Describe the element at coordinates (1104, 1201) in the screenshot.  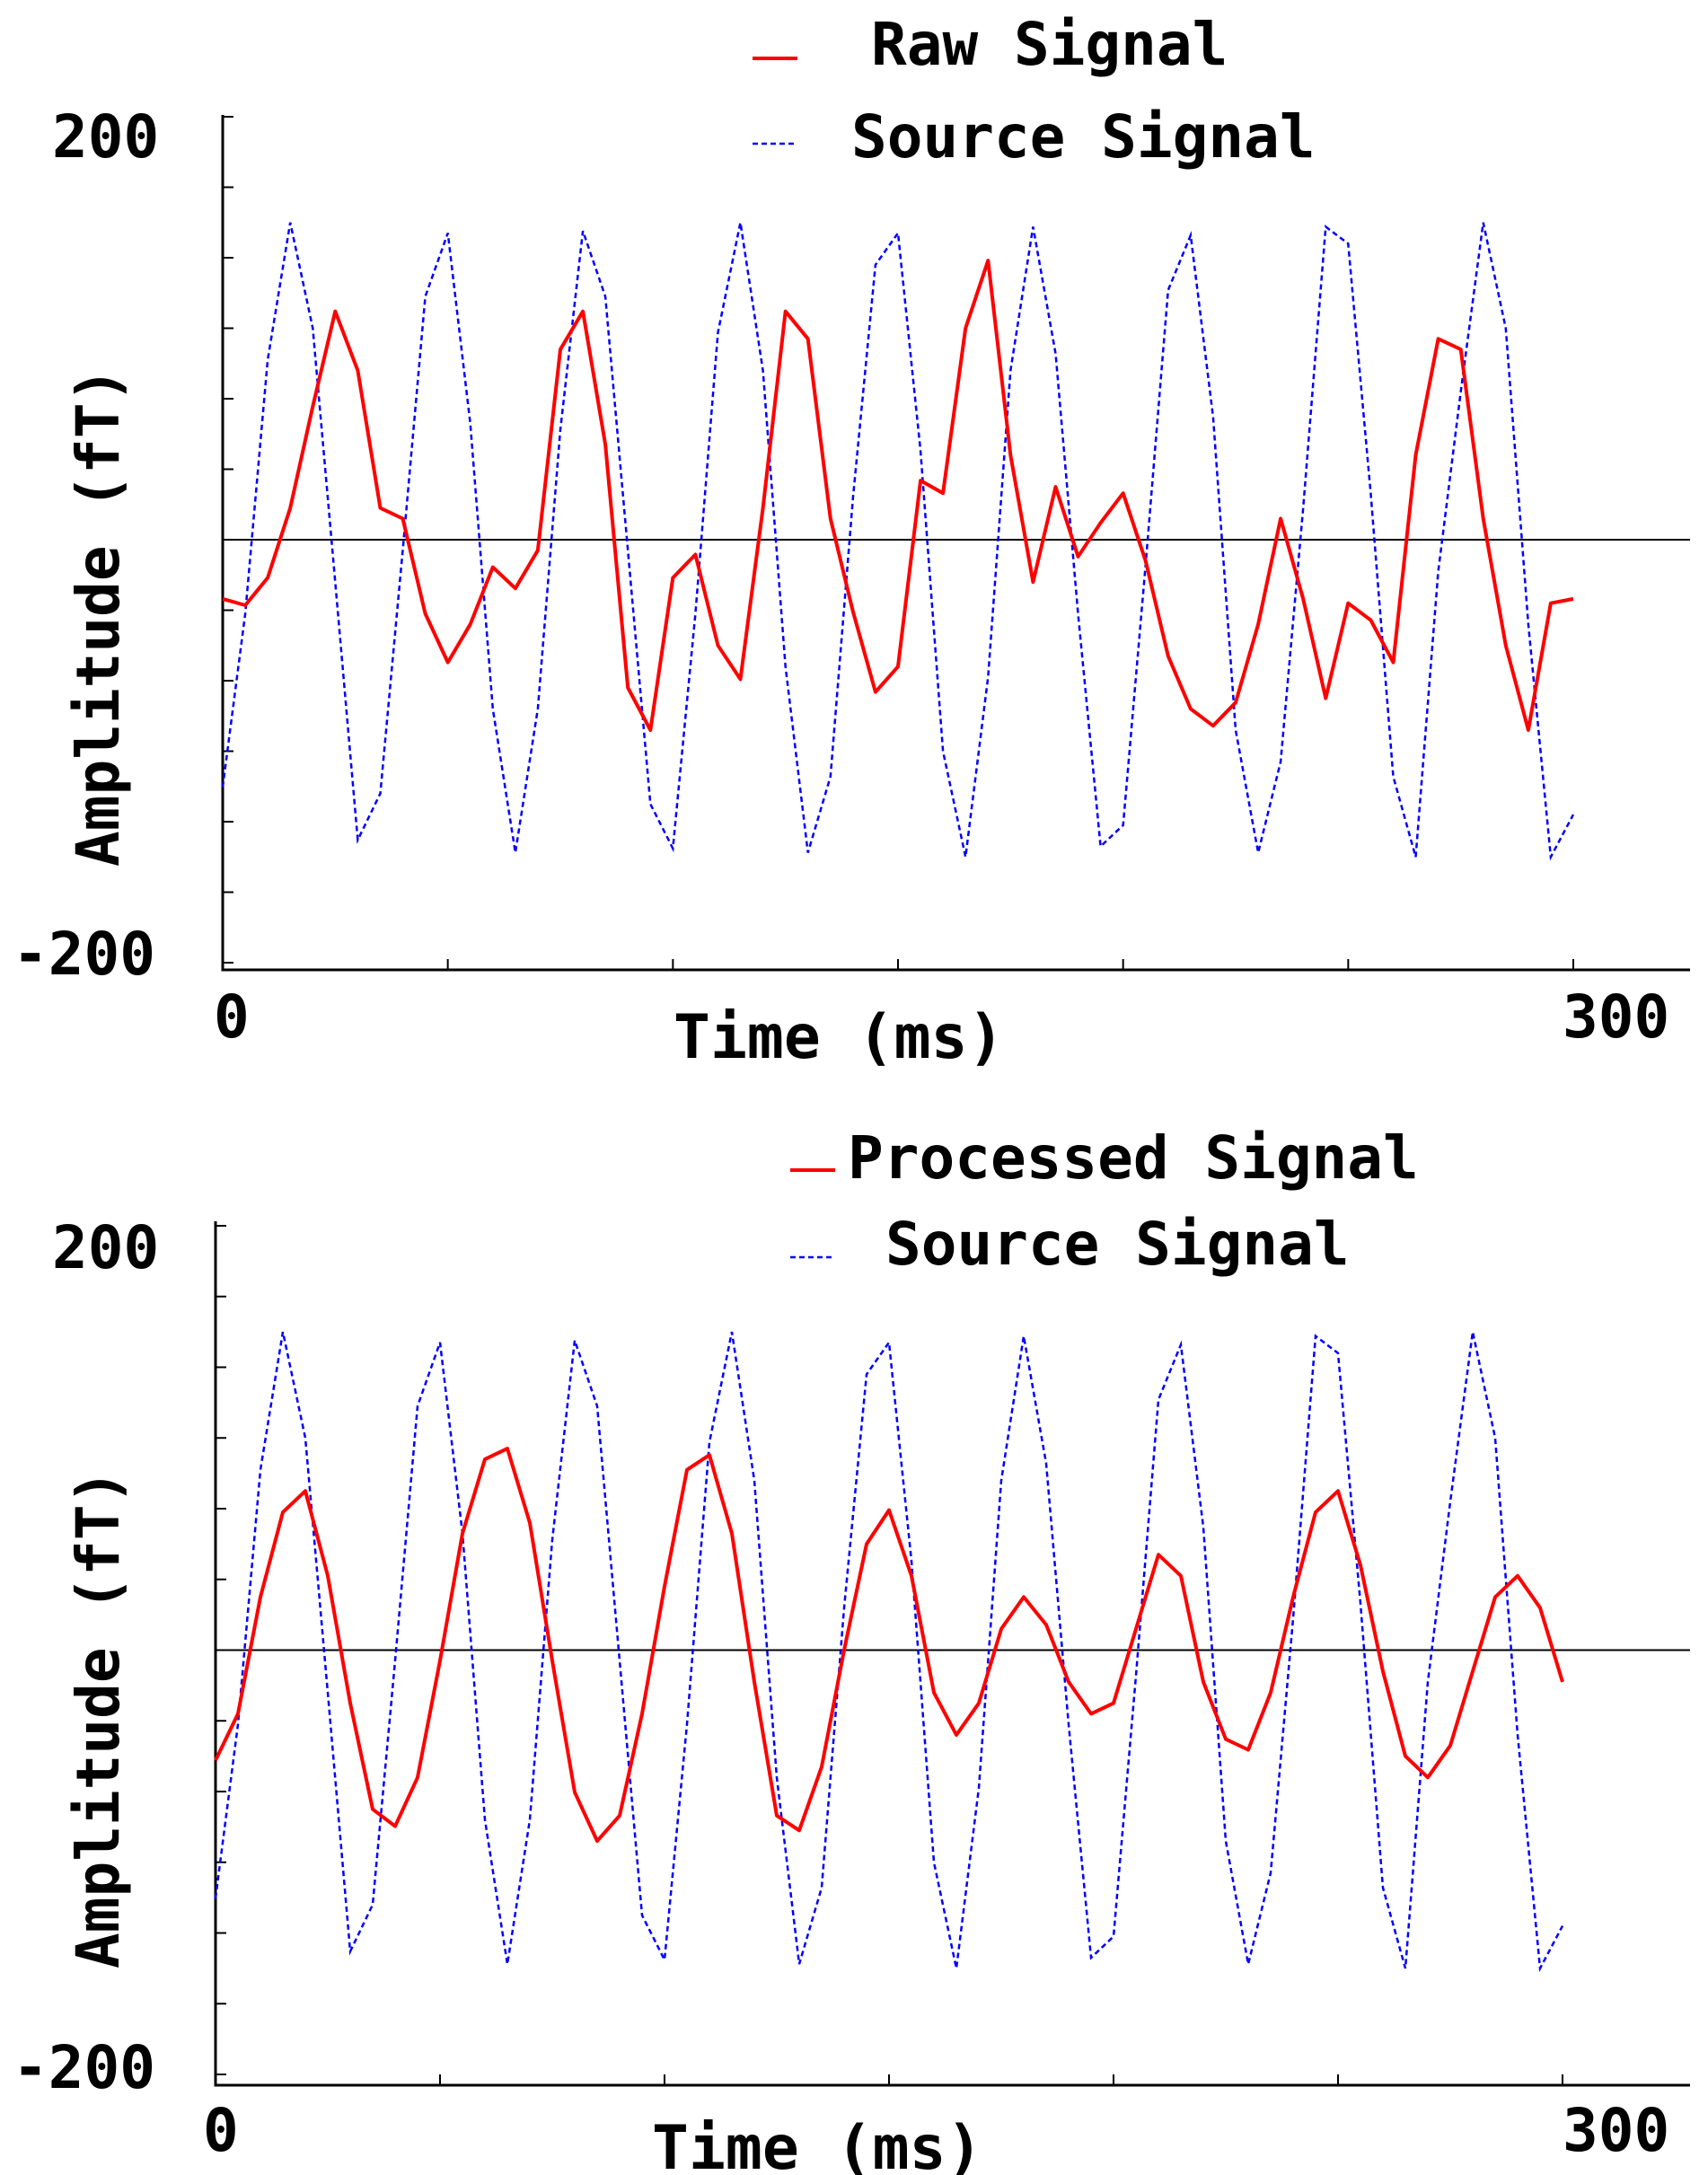
I see `legend-2: Processed Signal Source Signal` at that location.